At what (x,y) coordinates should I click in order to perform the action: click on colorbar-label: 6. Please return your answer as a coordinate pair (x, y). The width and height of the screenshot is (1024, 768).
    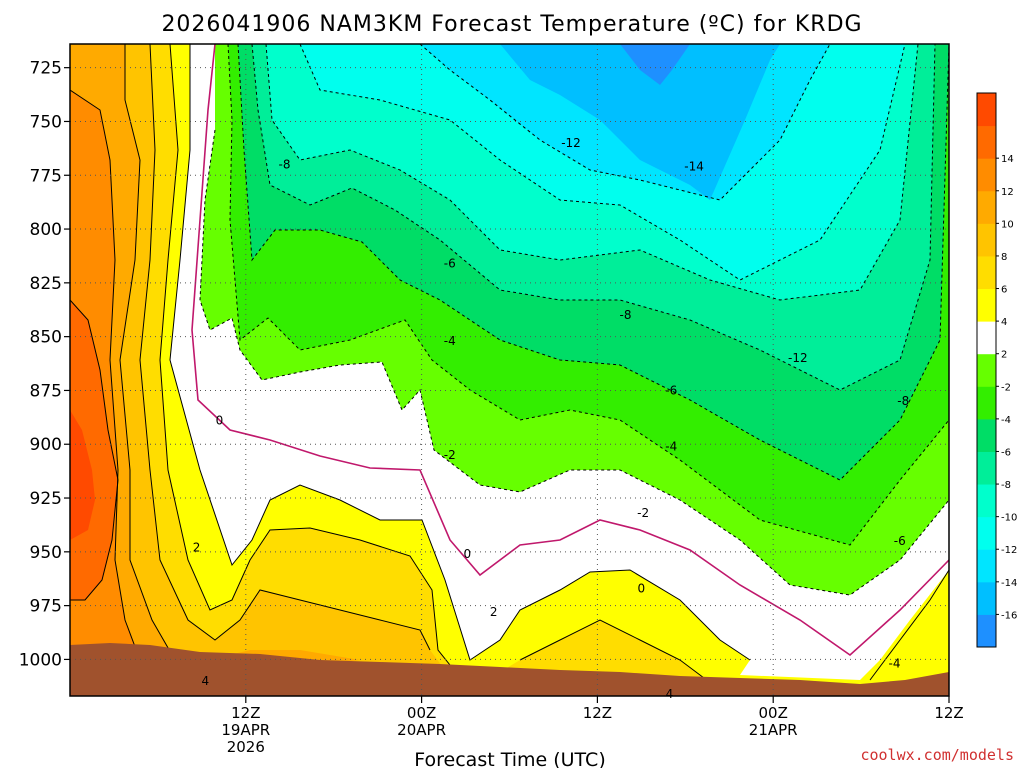
    Looking at the image, I should click on (1004, 290).